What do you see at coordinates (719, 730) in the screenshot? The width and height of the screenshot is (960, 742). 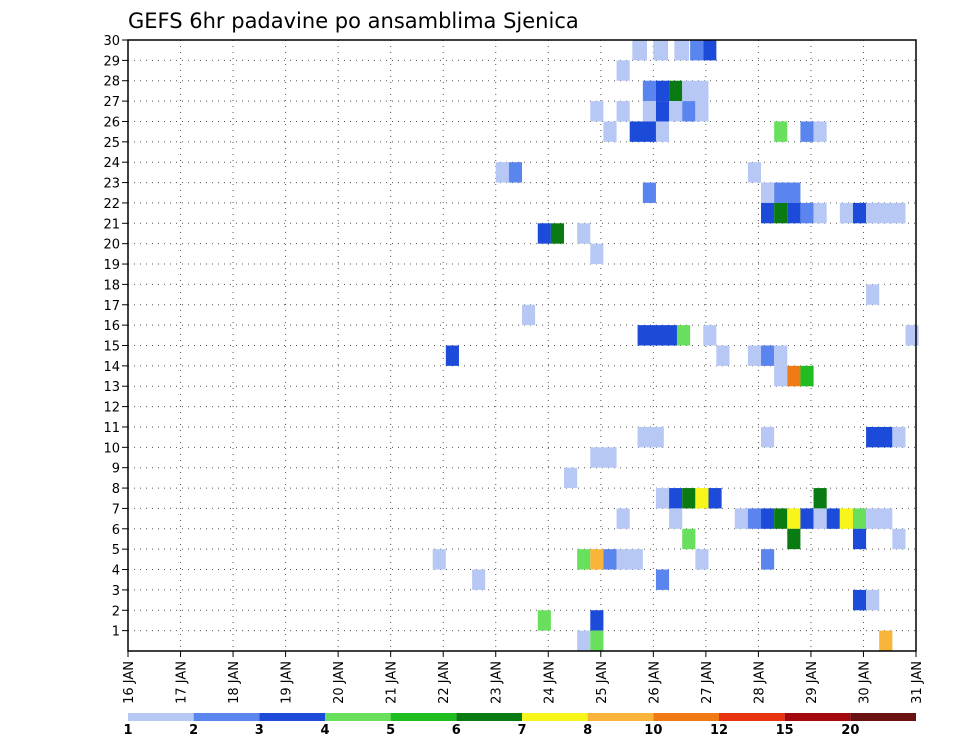 I see `colorbar-label: 12` at bounding box center [719, 730].